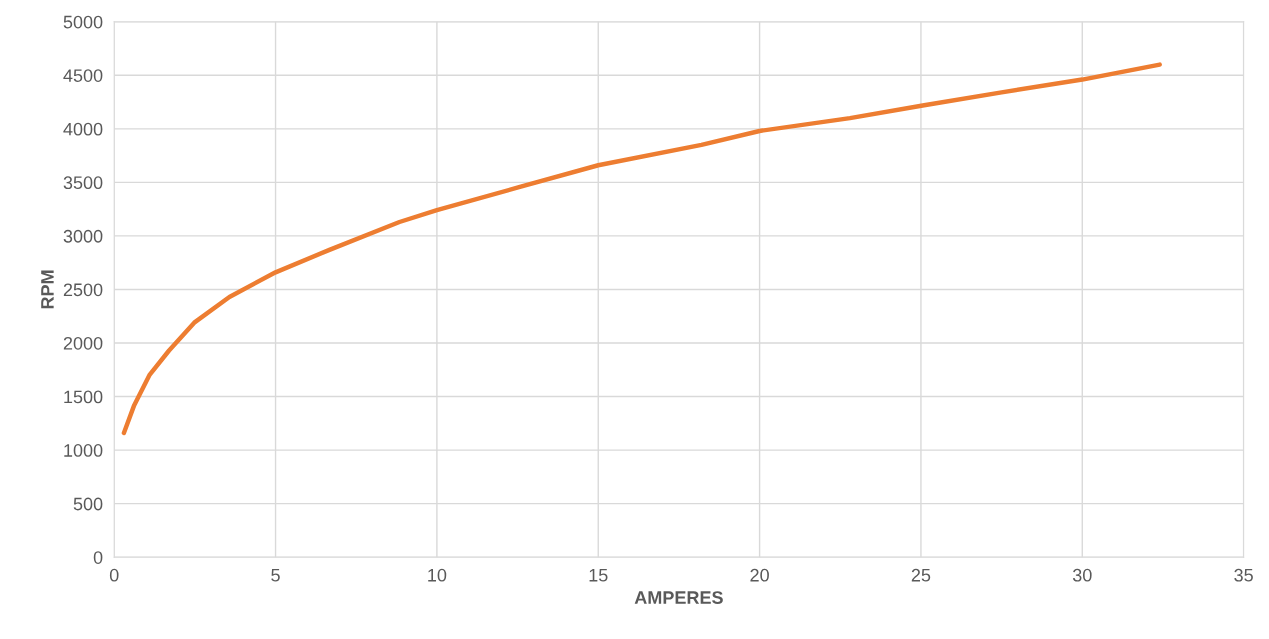 The height and width of the screenshot is (639, 1269). I want to click on x-tick-label: 5, so click(275, 575).